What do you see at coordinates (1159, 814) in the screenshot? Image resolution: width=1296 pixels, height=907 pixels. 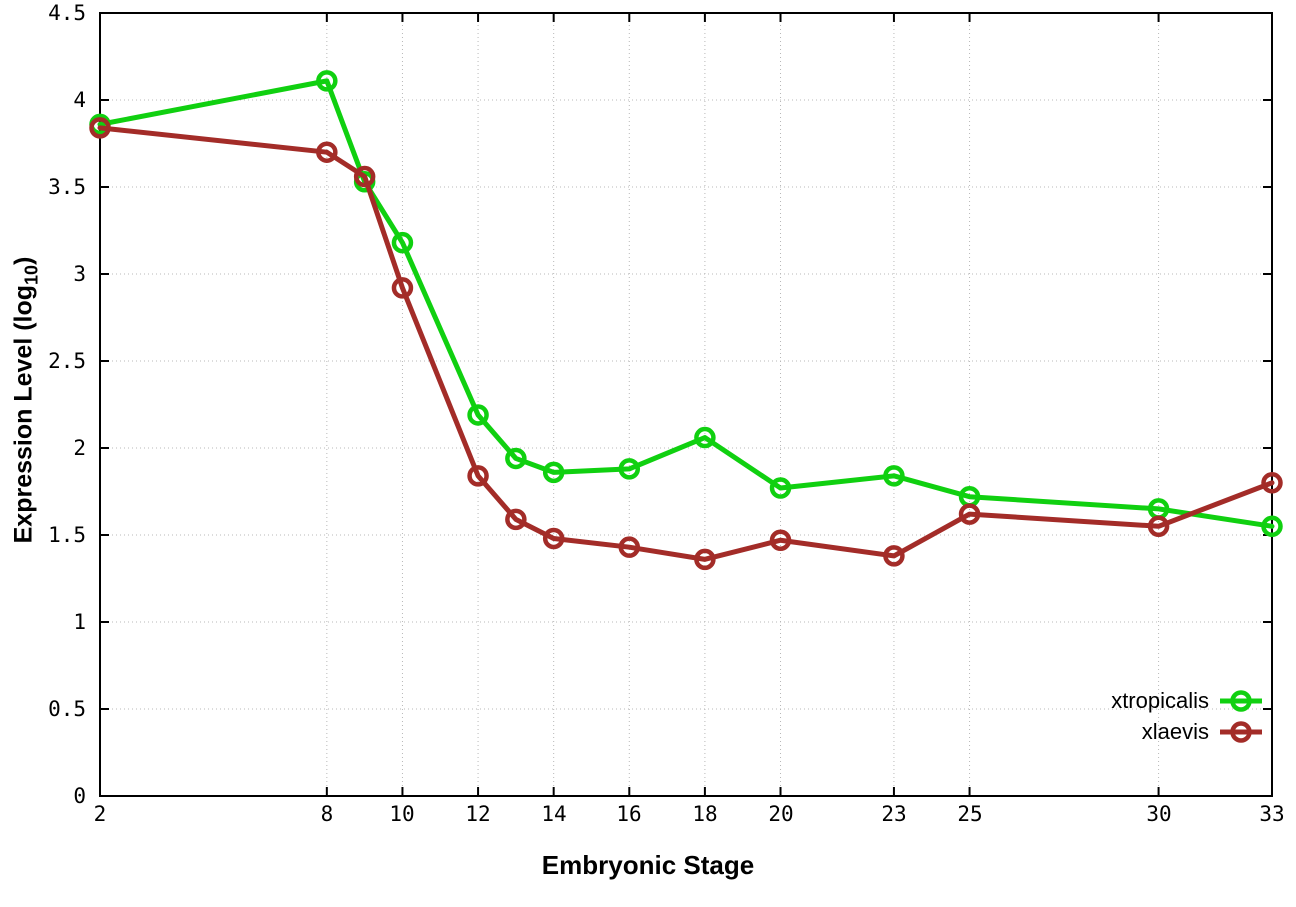 I see `x-tick-label: 30` at bounding box center [1159, 814].